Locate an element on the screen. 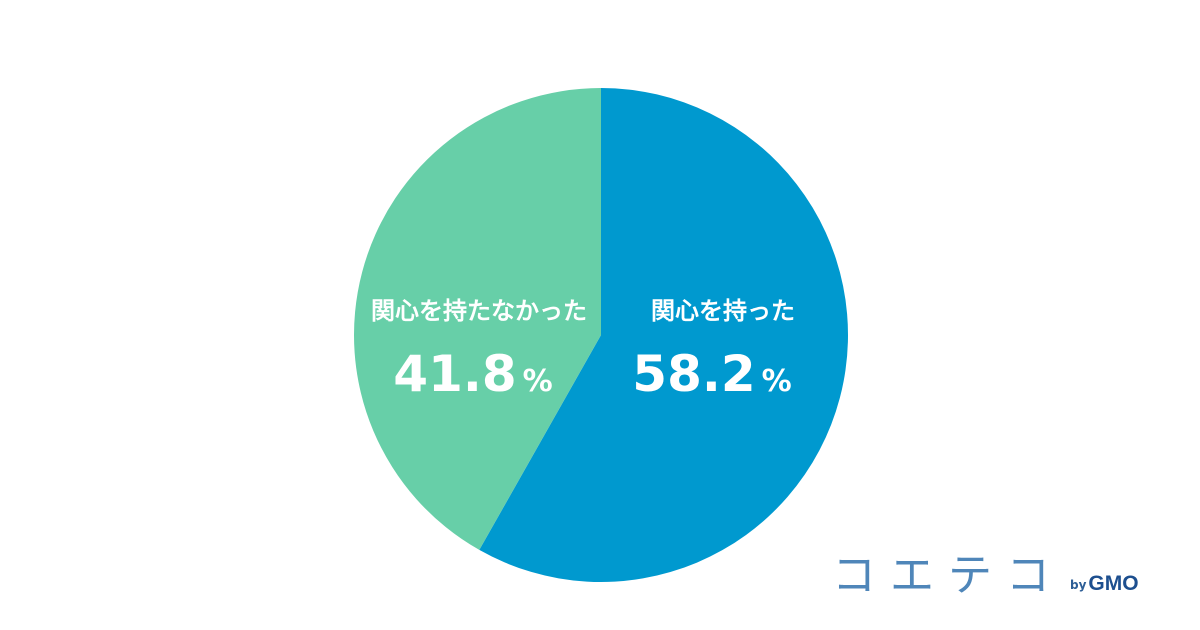  slice-label-interested: 関心を持った is located at coordinates (723, 311).